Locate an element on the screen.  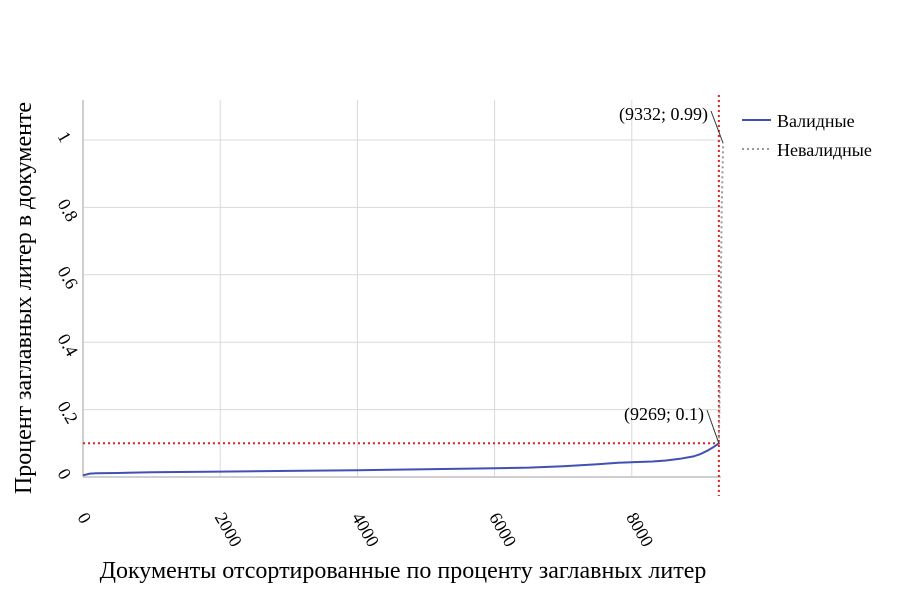
legend: Валидные Невалидные is located at coordinates (807, 135).